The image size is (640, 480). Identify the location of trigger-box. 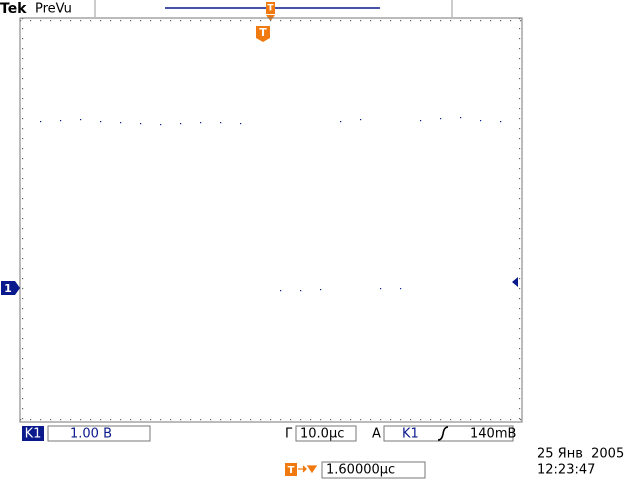
(448, 433).